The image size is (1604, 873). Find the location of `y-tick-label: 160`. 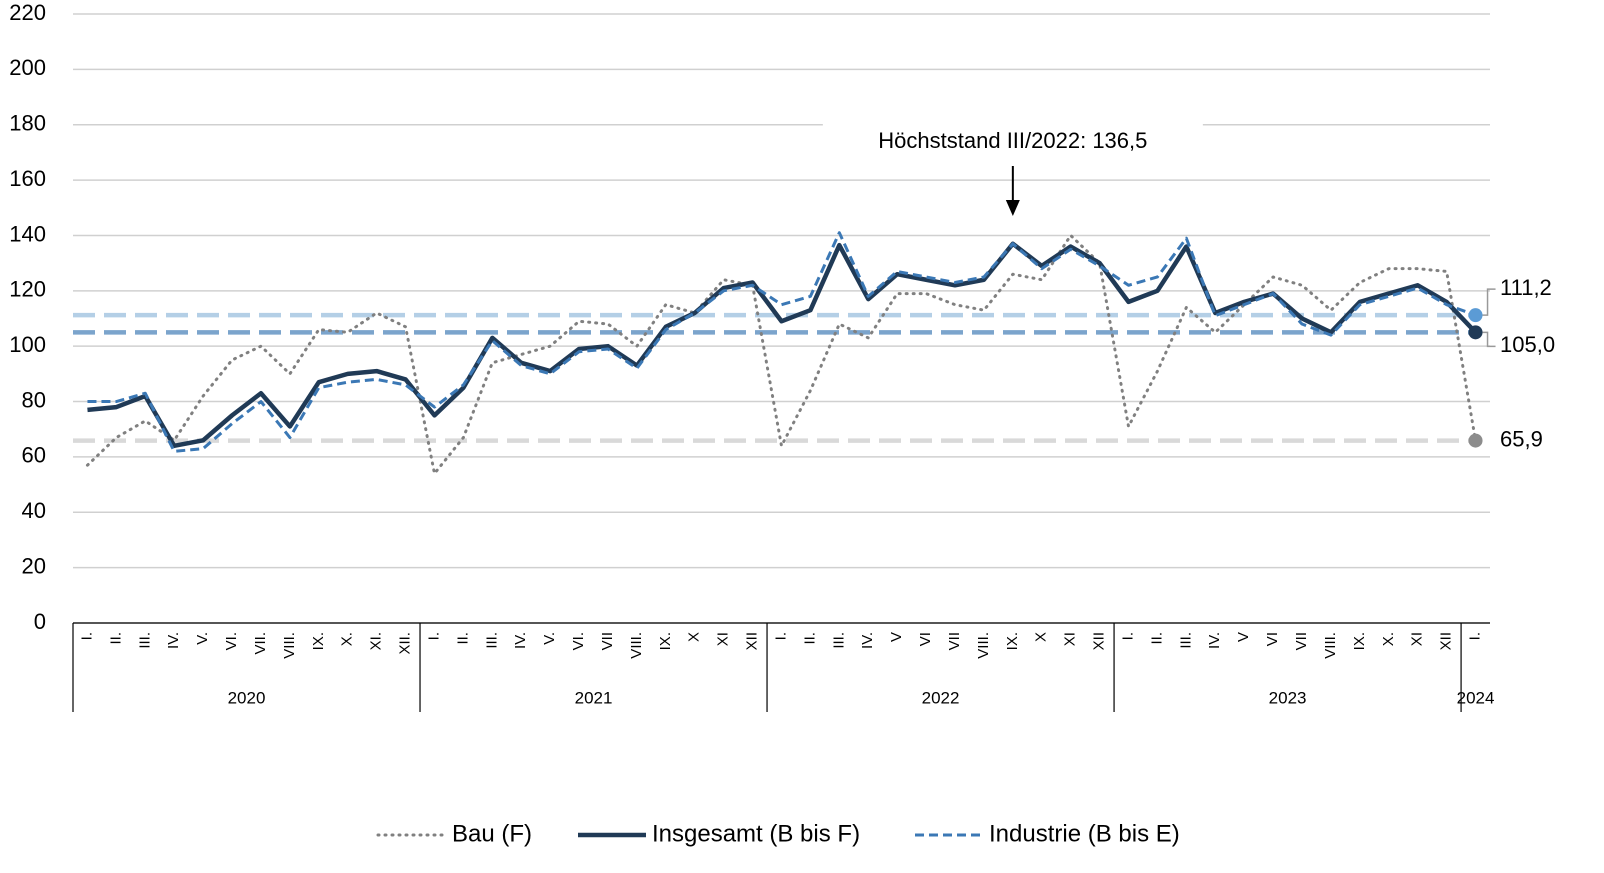

y-tick-label: 160 is located at coordinates (27, 178).